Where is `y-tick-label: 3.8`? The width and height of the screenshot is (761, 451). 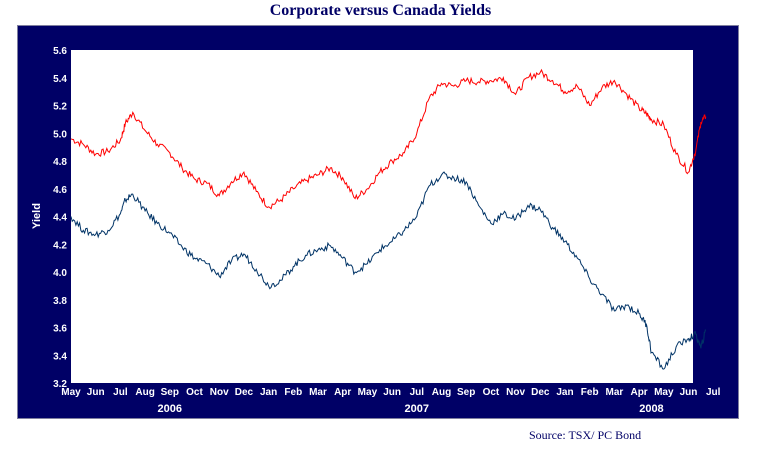 y-tick-label: 3.8 is located at coordinates (60, 301).